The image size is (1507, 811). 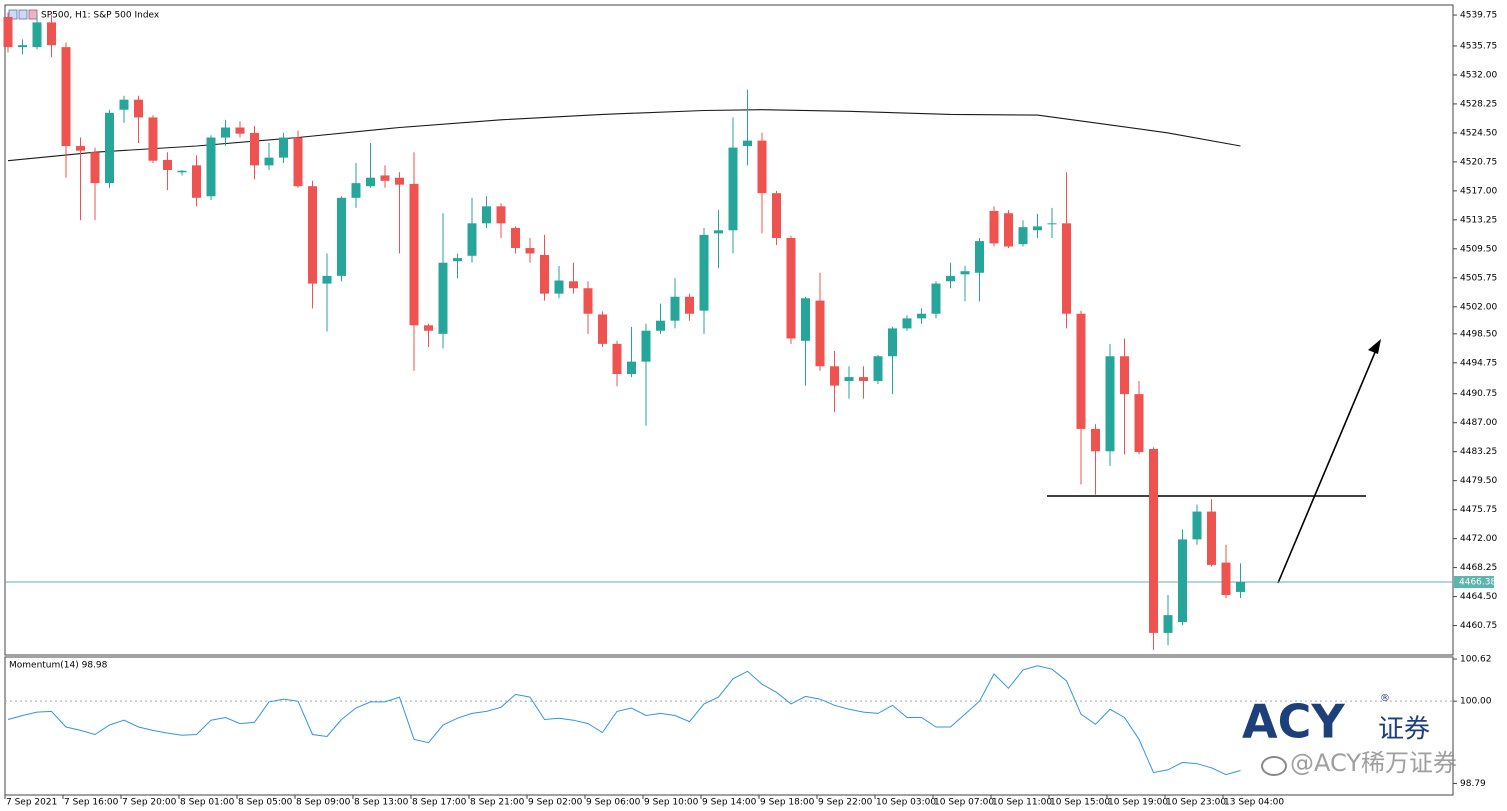 What do you see at coordinates (381, 803) in the screenshot?
I see `x-tick-label: 8 Sep 13:00` at bounding box center [381, 803].